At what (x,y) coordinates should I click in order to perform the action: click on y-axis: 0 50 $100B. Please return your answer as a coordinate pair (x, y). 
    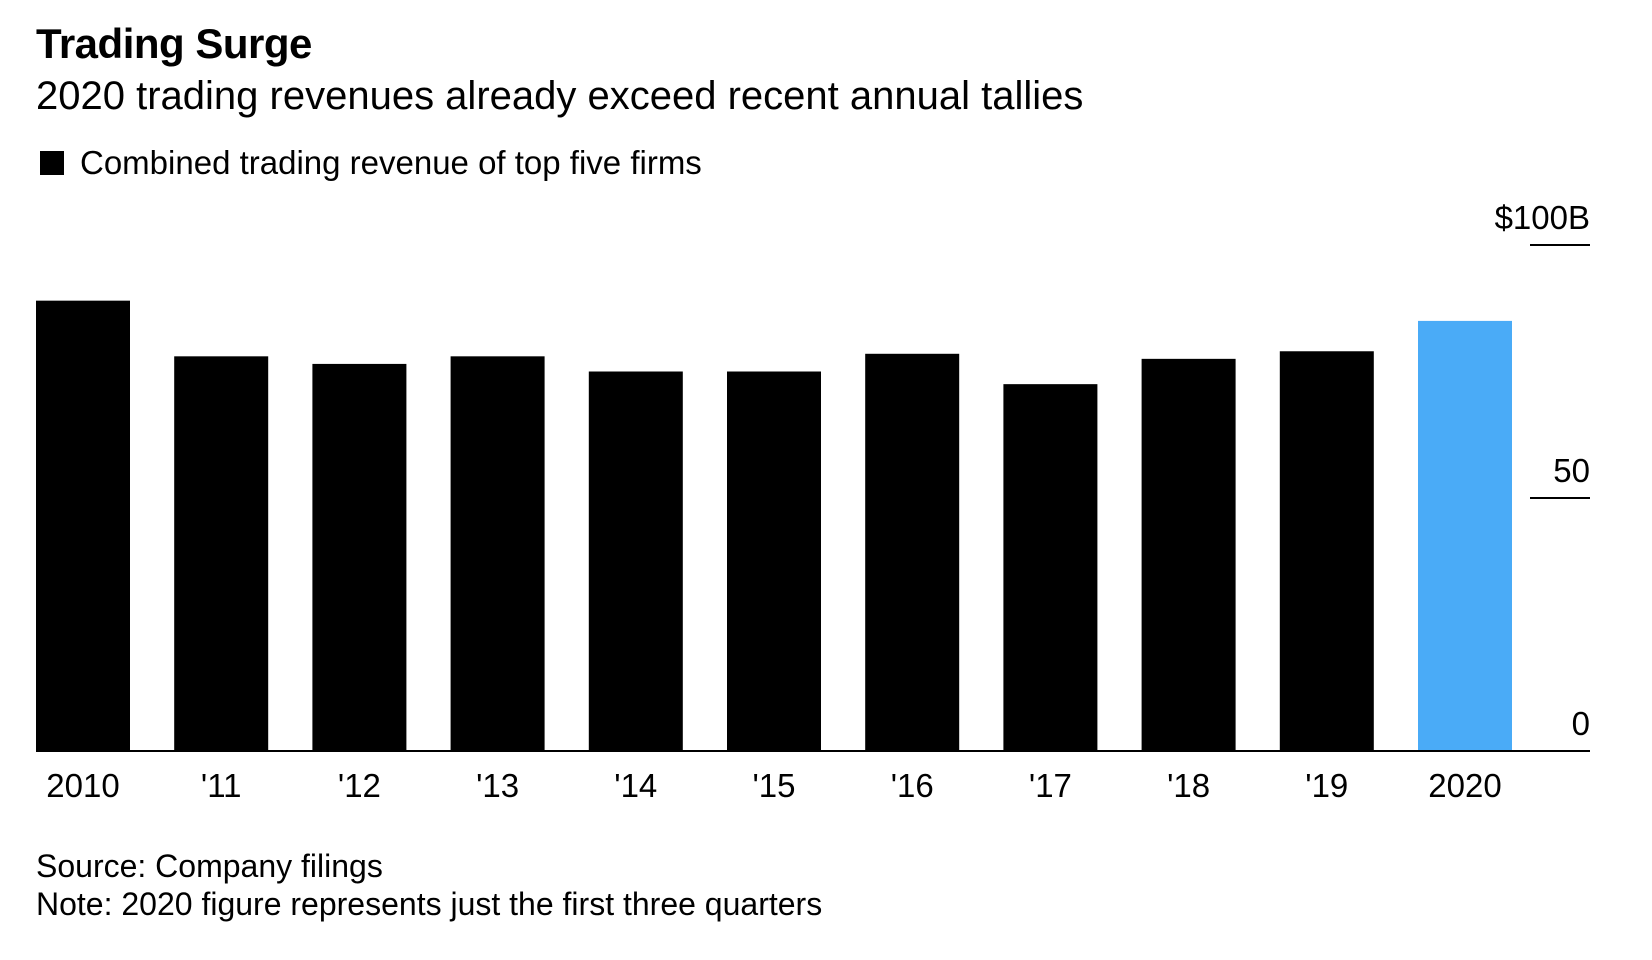
    Looking at the image, I should click on (1542, 470).